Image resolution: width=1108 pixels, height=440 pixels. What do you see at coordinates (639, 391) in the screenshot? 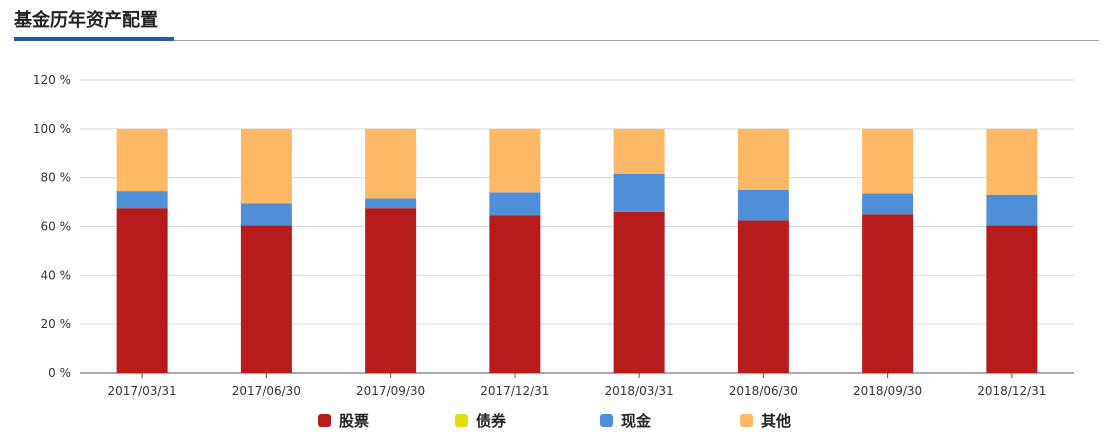
I see `x-tick-label: 2018/03/31` at bounding box center [639, 391].